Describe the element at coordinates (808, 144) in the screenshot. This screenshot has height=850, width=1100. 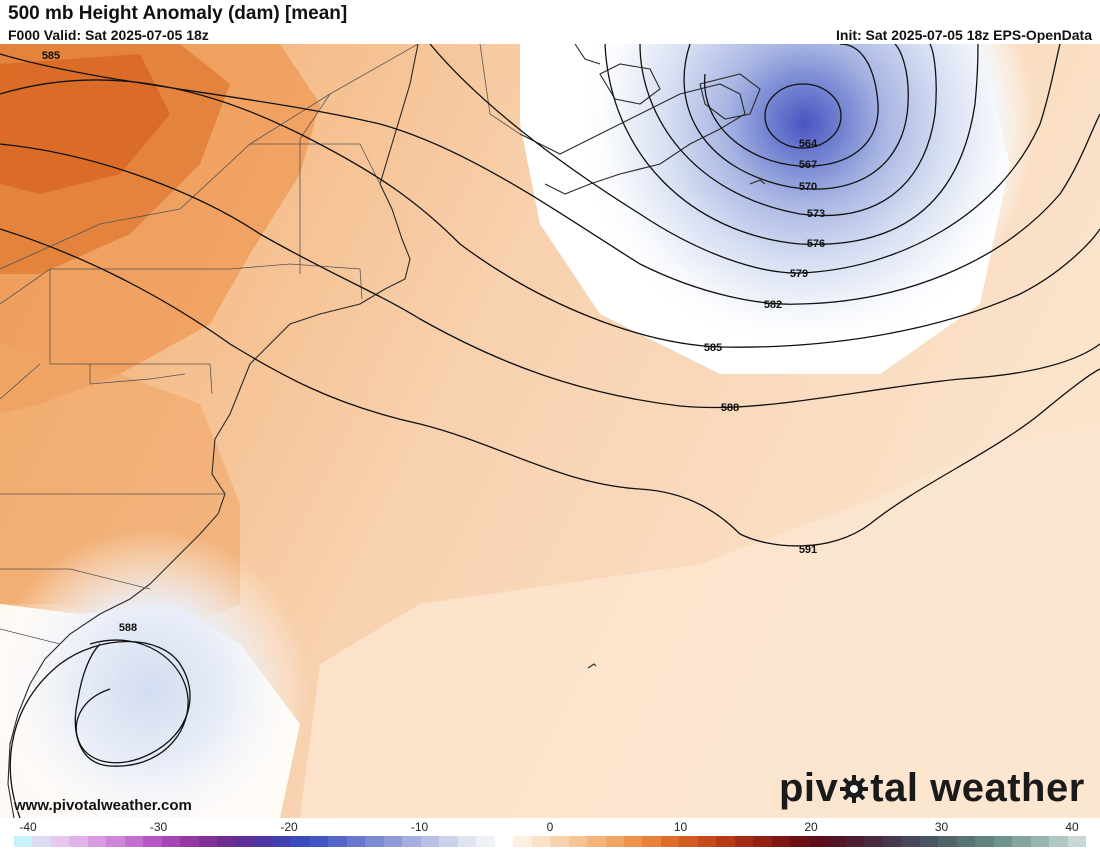
I see `label-564: 564` at that location.